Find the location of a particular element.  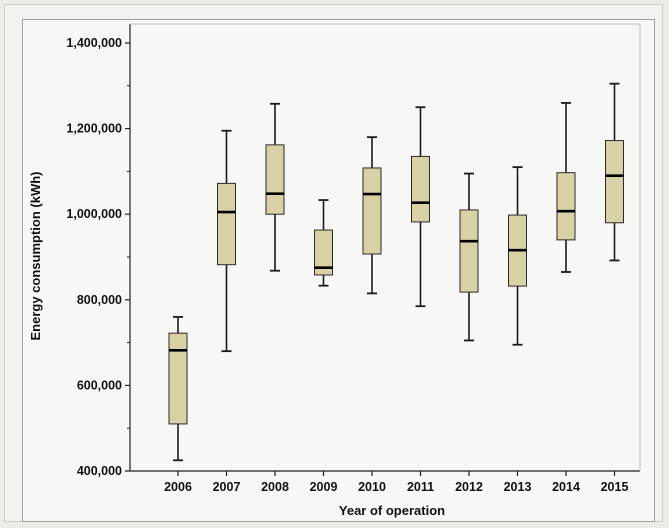

box-2009 is located at coordinates (323, 243).